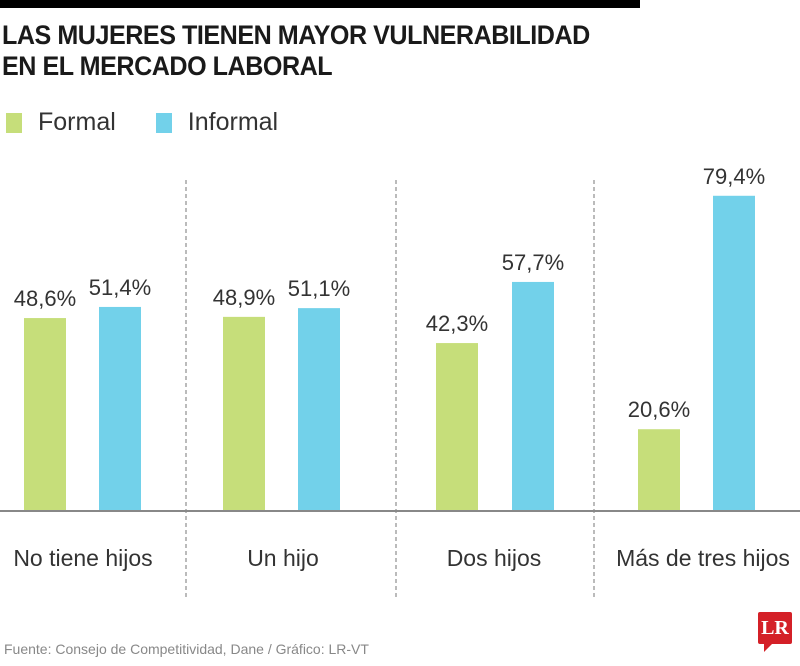  Describe the element at coordinates (82, 558) in the screenshot. I see `category-label: No tiene hijos` at that location.